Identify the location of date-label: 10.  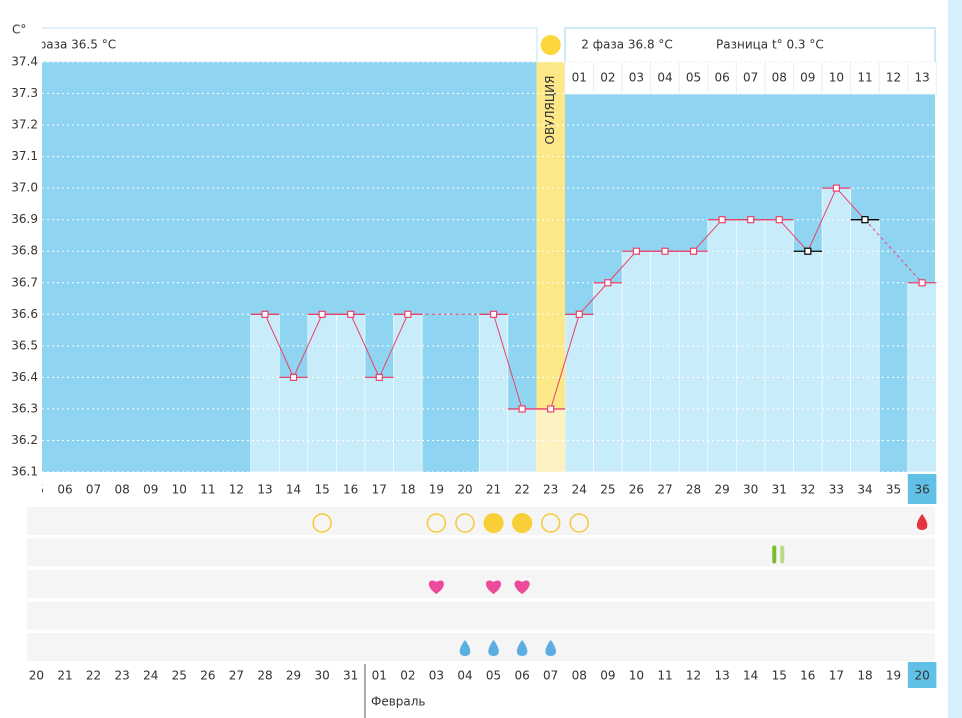
(636, 676).